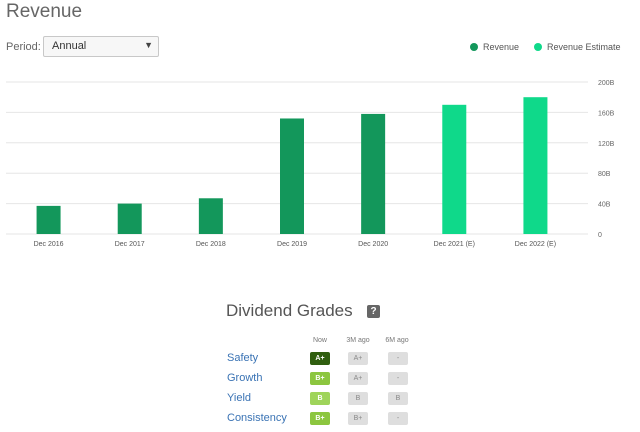 The width and height of the screenshot is (640, 432). What do you see at coordinates (129, 218) in the screenshot?
I see `bar-dec-2017` at bounding box center [129, 218].